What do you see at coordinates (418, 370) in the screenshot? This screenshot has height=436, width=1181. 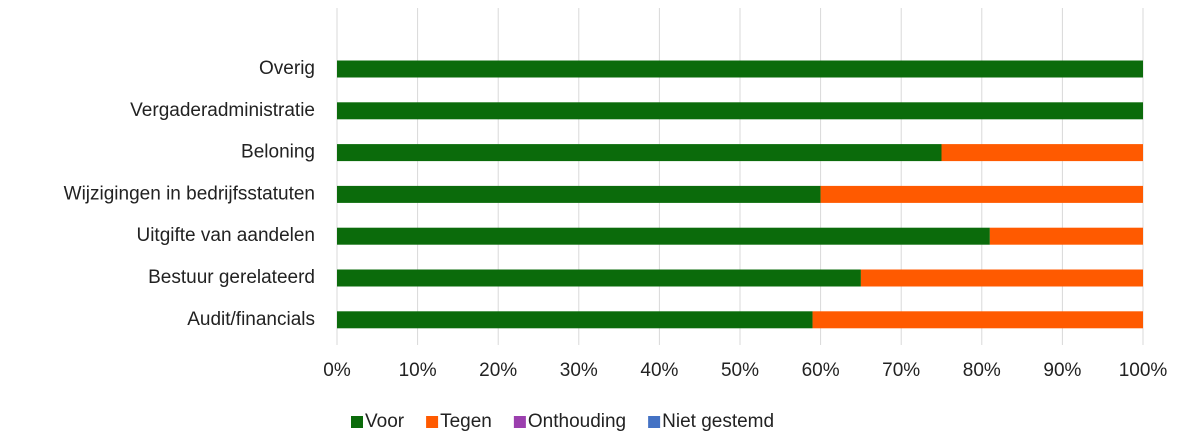 I see `x-tick-label: 10%` at bounding box center [418, 370].